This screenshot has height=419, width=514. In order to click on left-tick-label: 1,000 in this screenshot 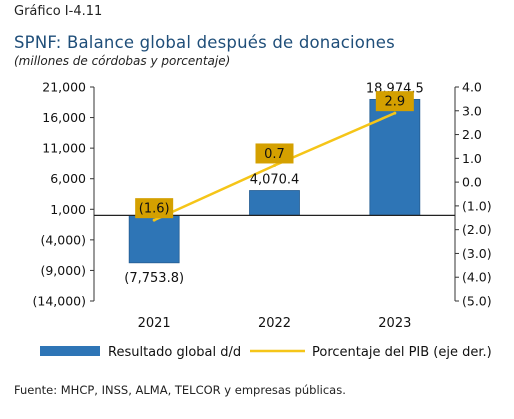, I will do `click(68, 209)`.